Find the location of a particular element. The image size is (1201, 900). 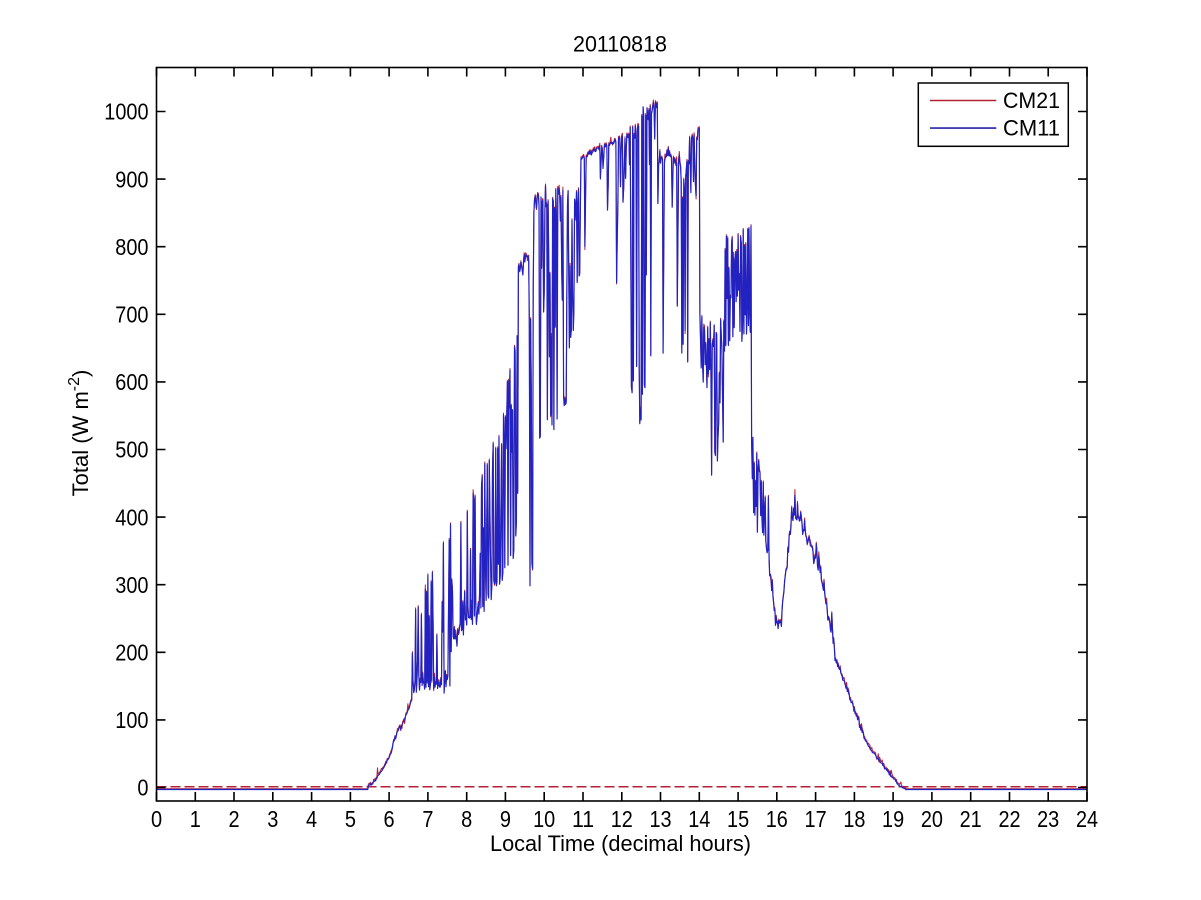

svg-text: 13 is located at coordinates (660, 819).